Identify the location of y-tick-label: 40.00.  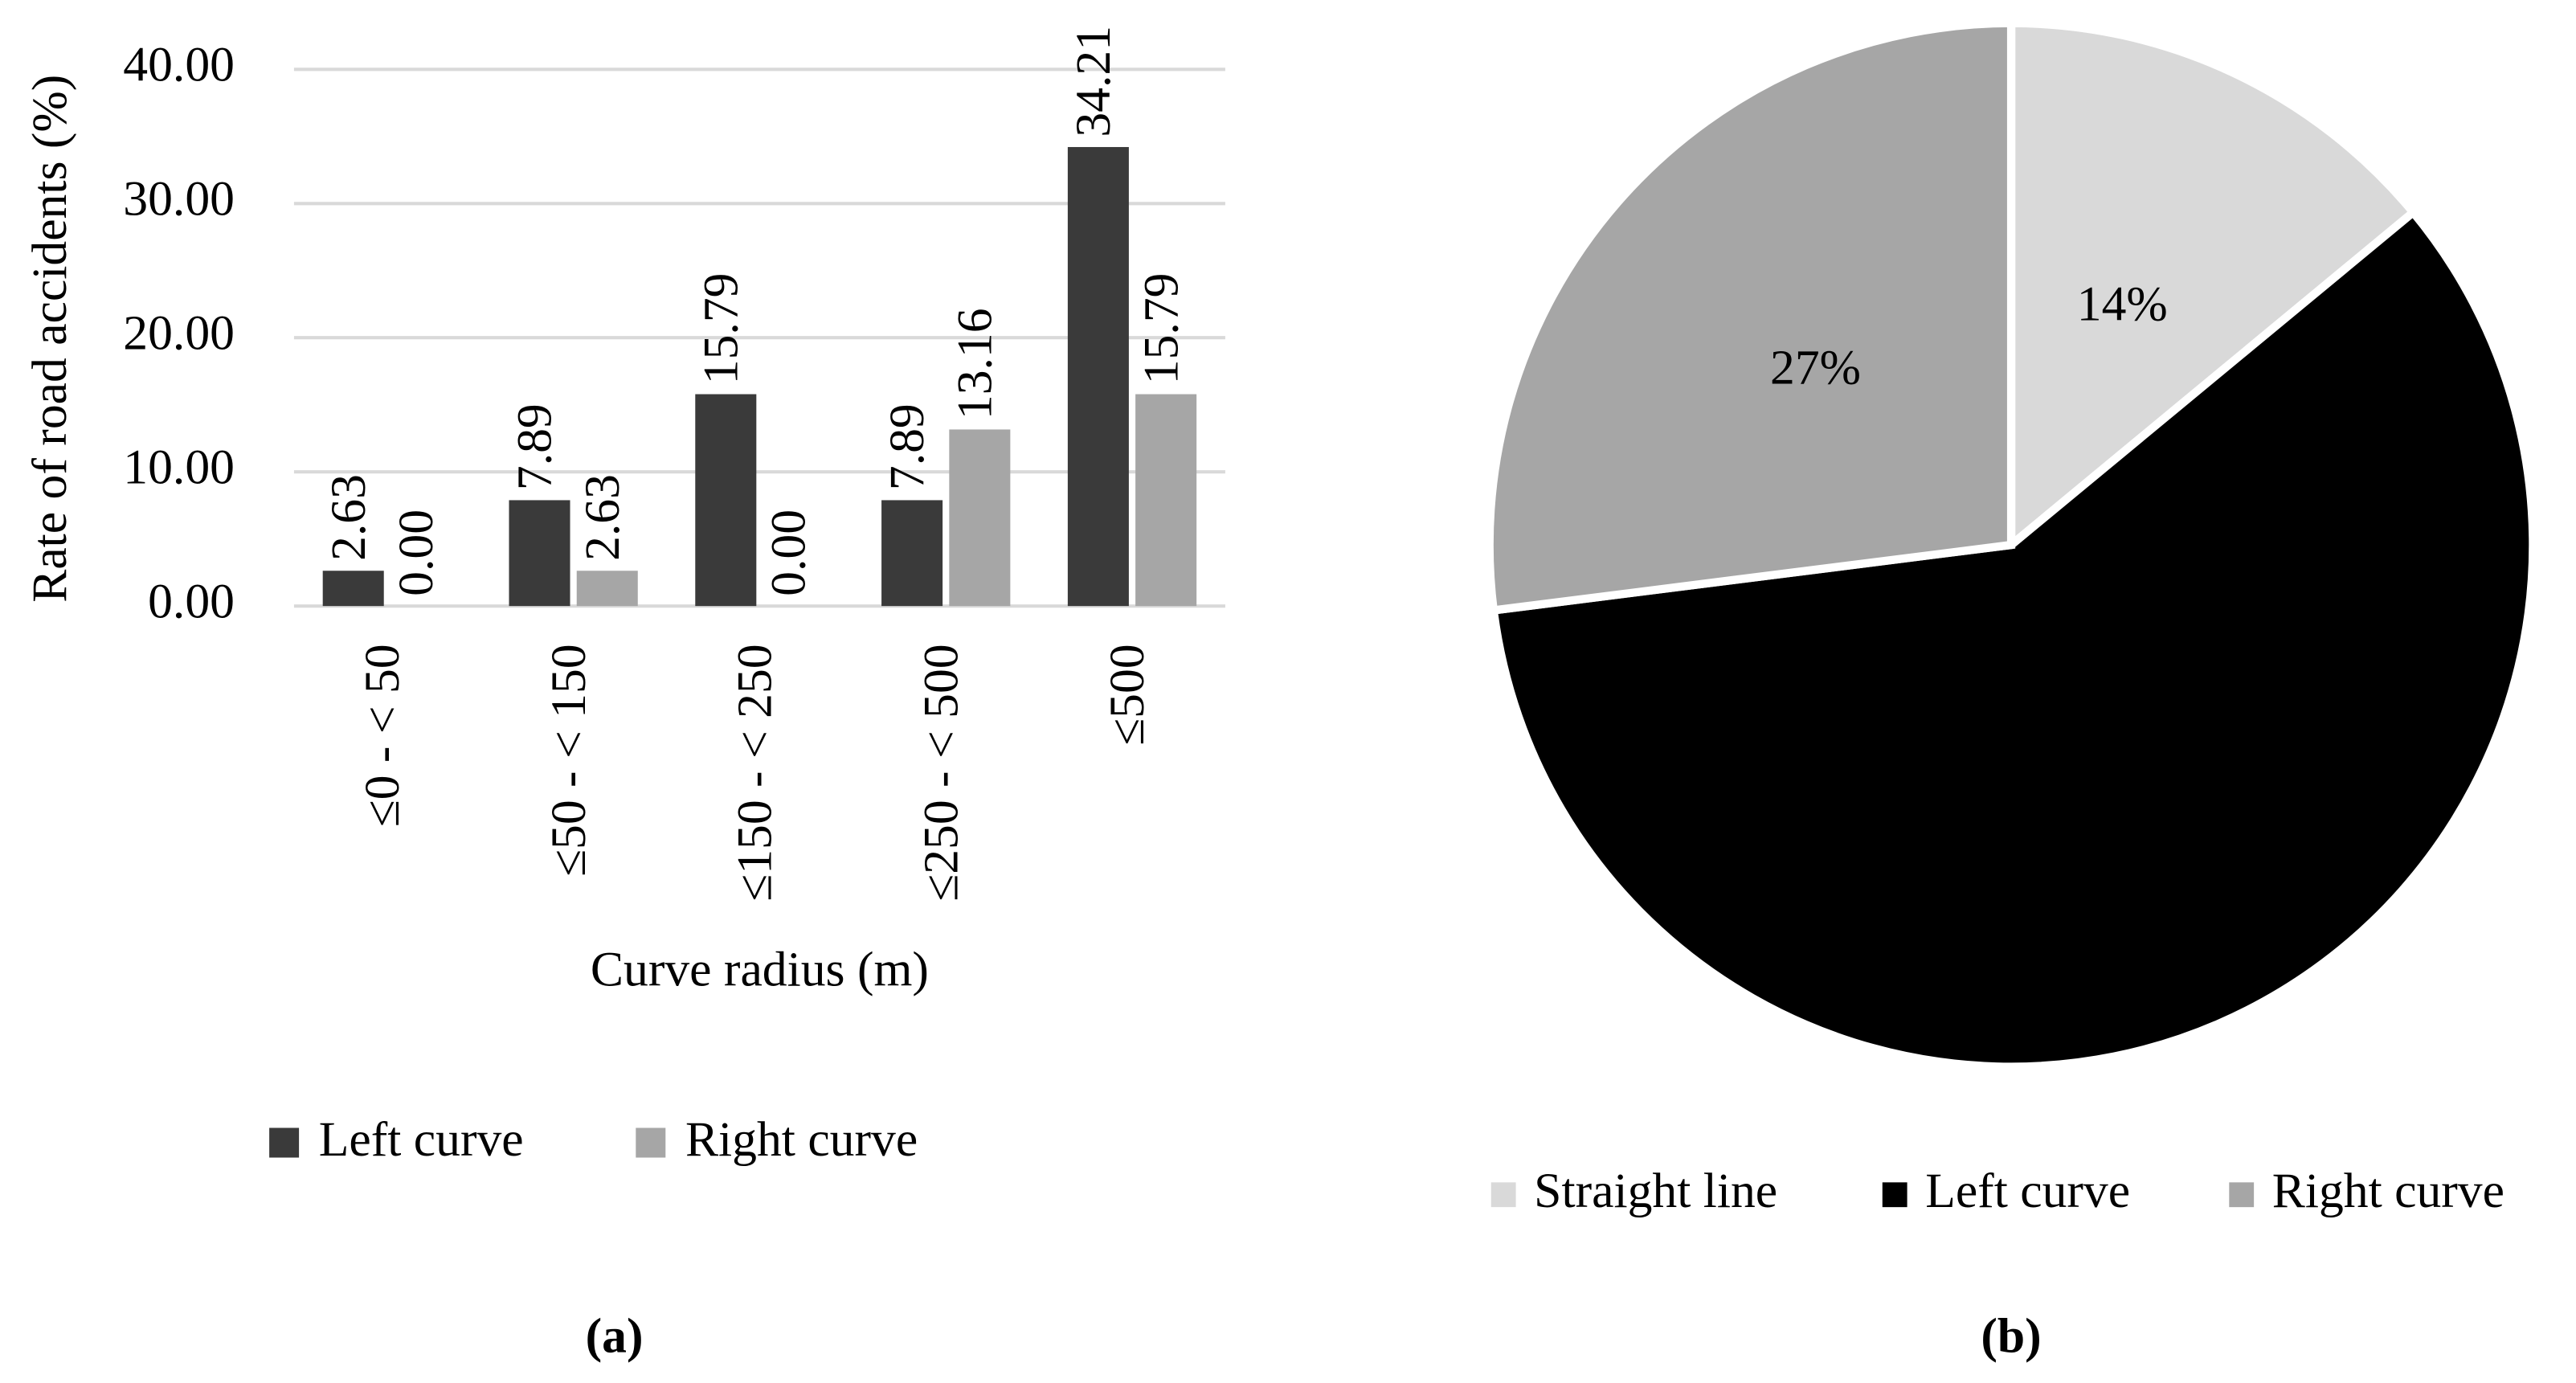
(179, 64).